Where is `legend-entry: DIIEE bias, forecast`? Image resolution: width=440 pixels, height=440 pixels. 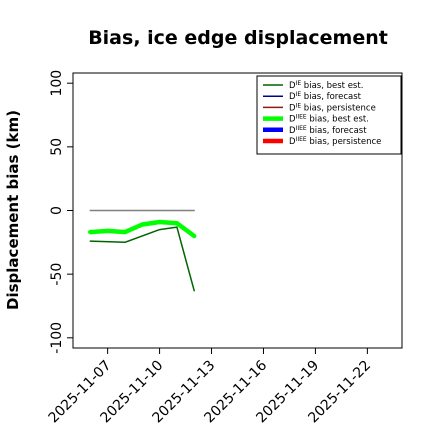
legend-entry: DIIEE bias, forecast is located at coordinates (328, 130).